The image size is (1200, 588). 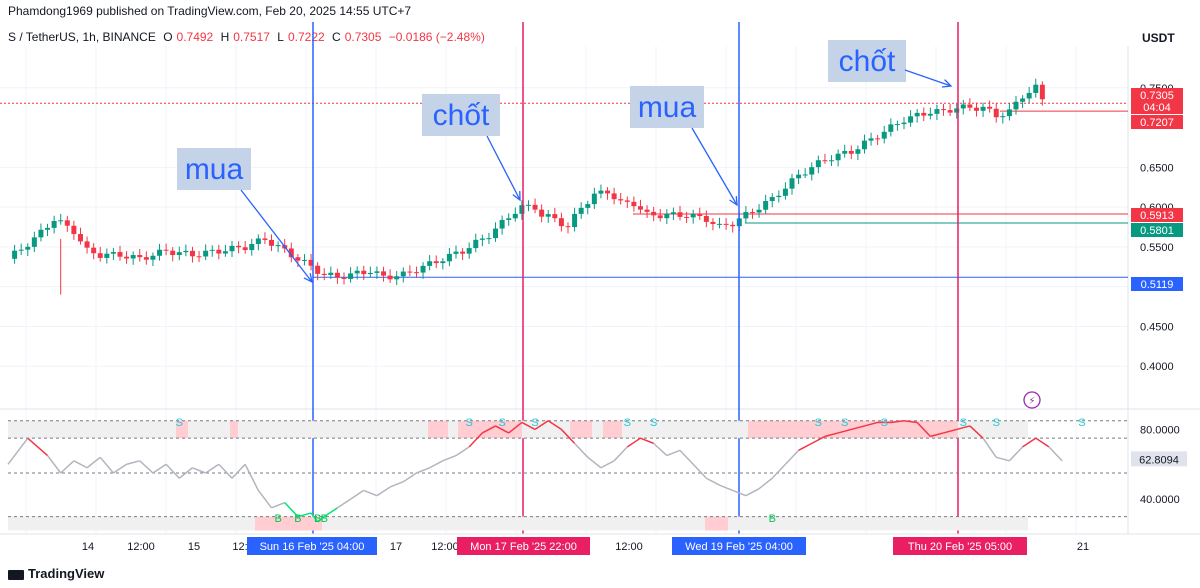 I want to click on rsi-tick-label: 40.0000, so click(x=1160, y=500).